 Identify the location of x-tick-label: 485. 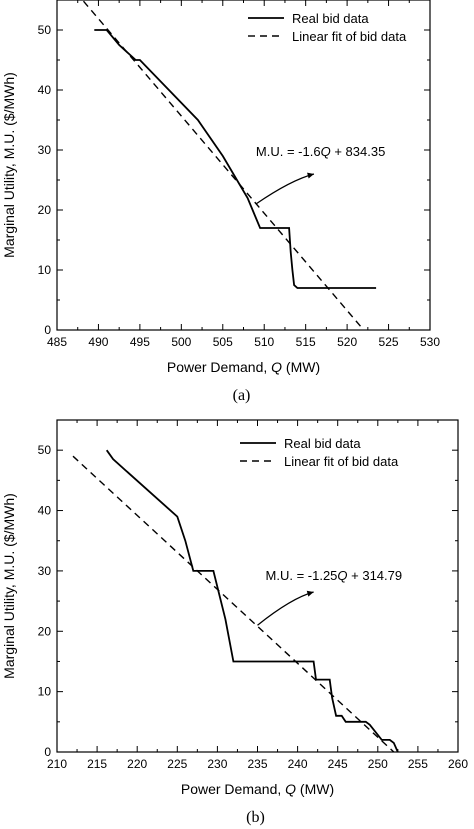
(57, 342).